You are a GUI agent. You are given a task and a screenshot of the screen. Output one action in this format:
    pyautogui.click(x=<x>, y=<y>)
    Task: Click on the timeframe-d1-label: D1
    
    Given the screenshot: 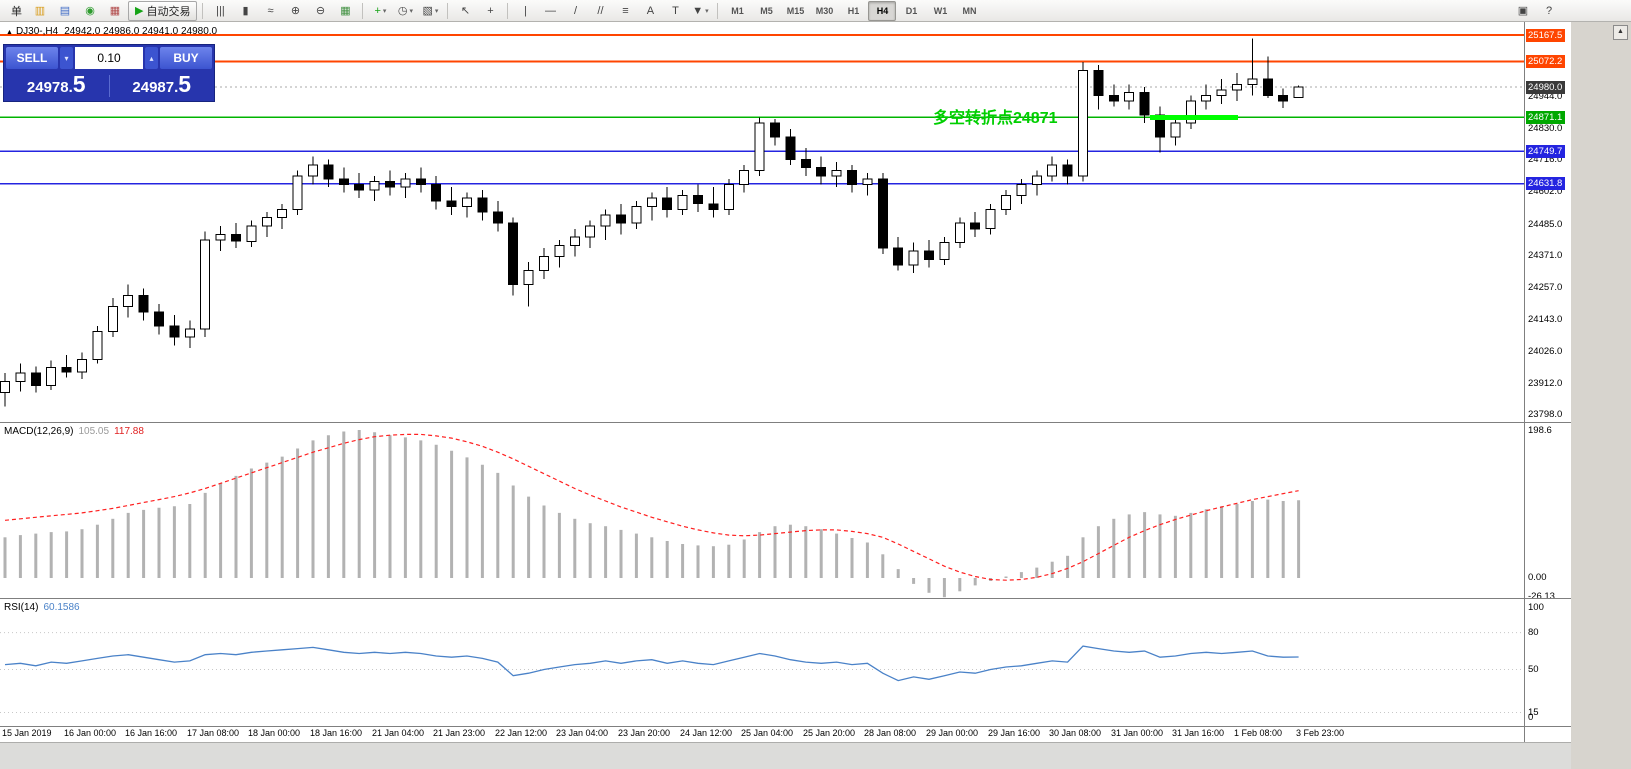 What is the action you would take?
    pyautogui.click(x=911, y=10)
    